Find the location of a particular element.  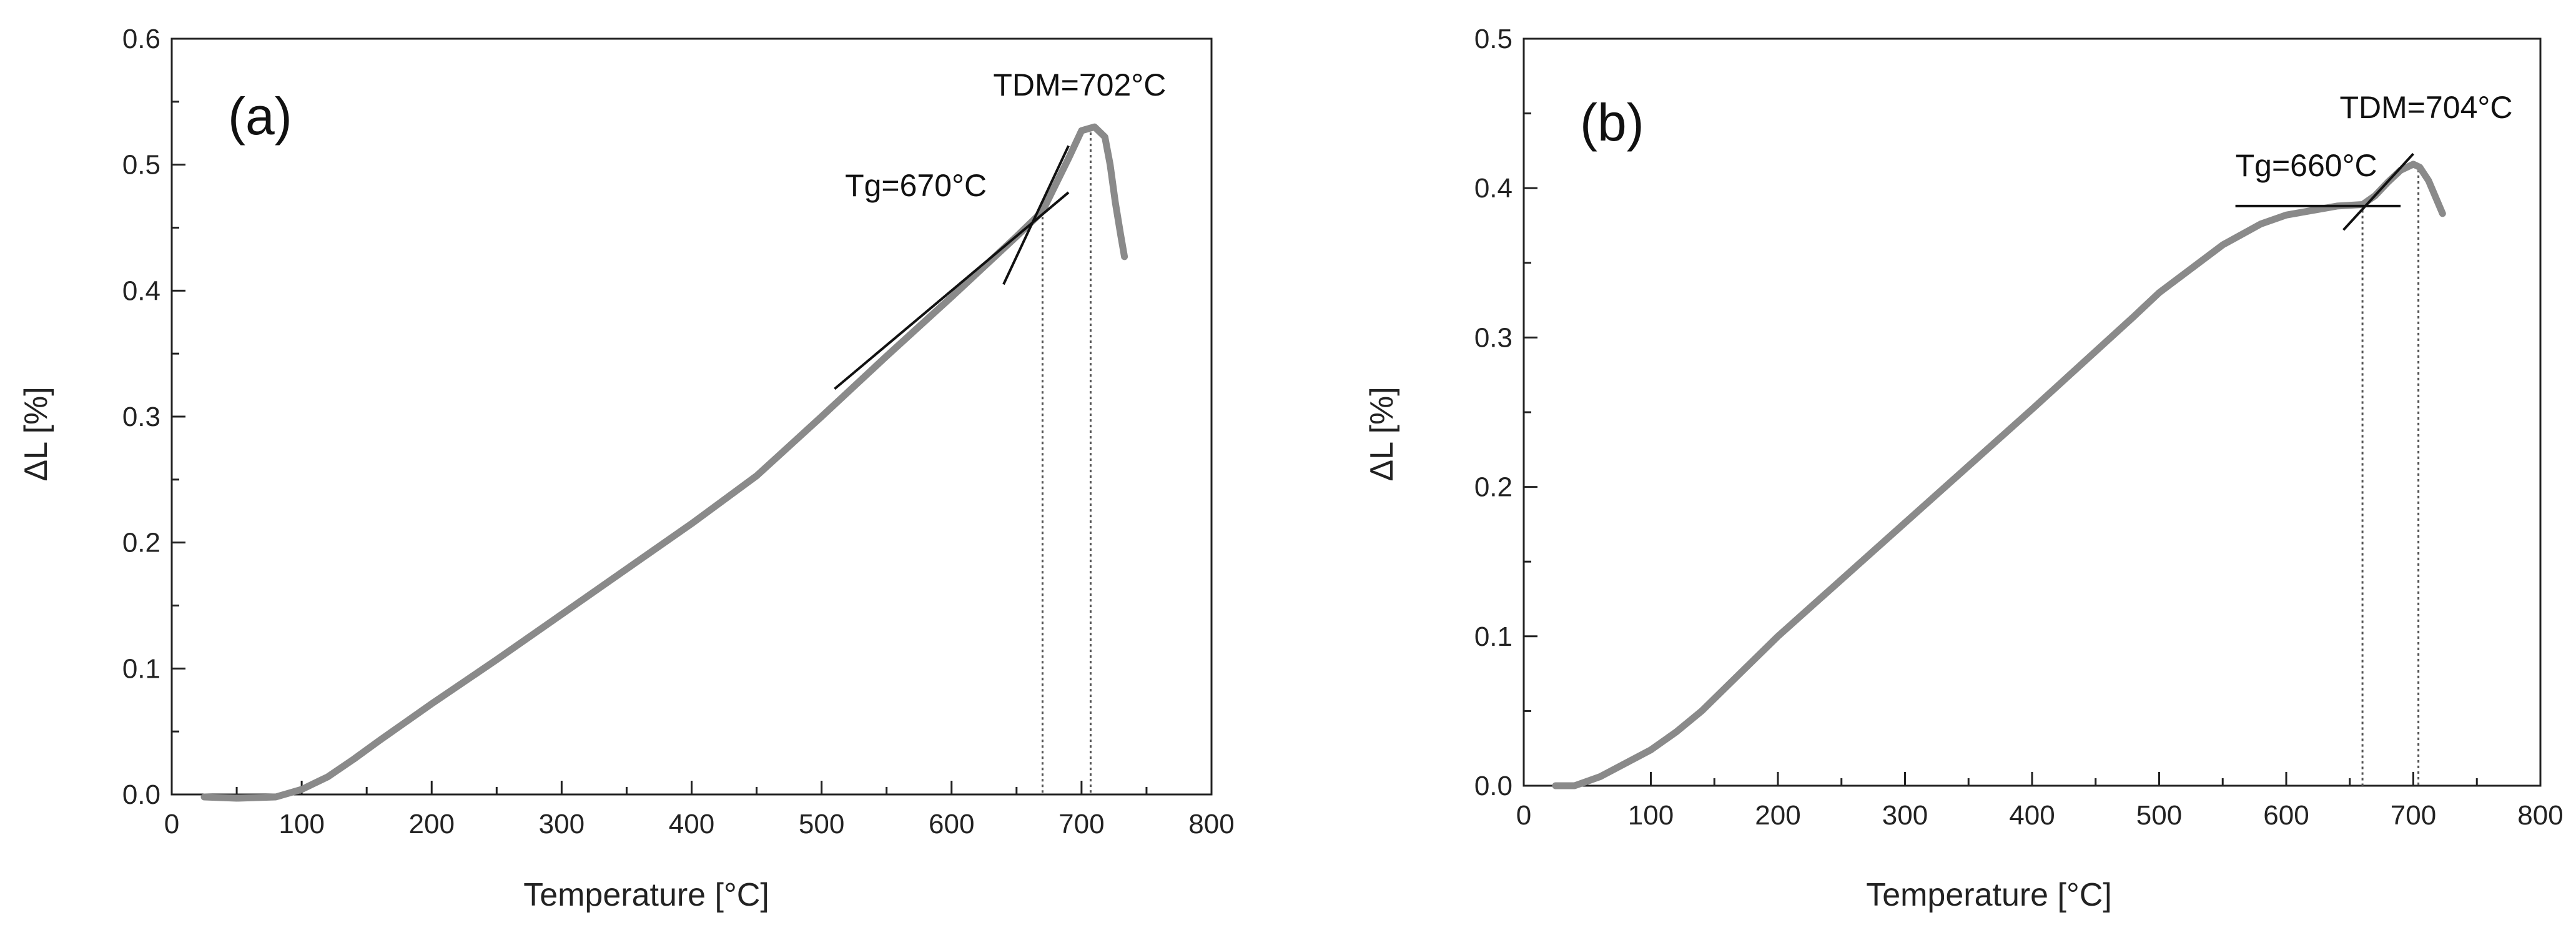

panel-label-a: (a) is located at coordinates (260, 117).